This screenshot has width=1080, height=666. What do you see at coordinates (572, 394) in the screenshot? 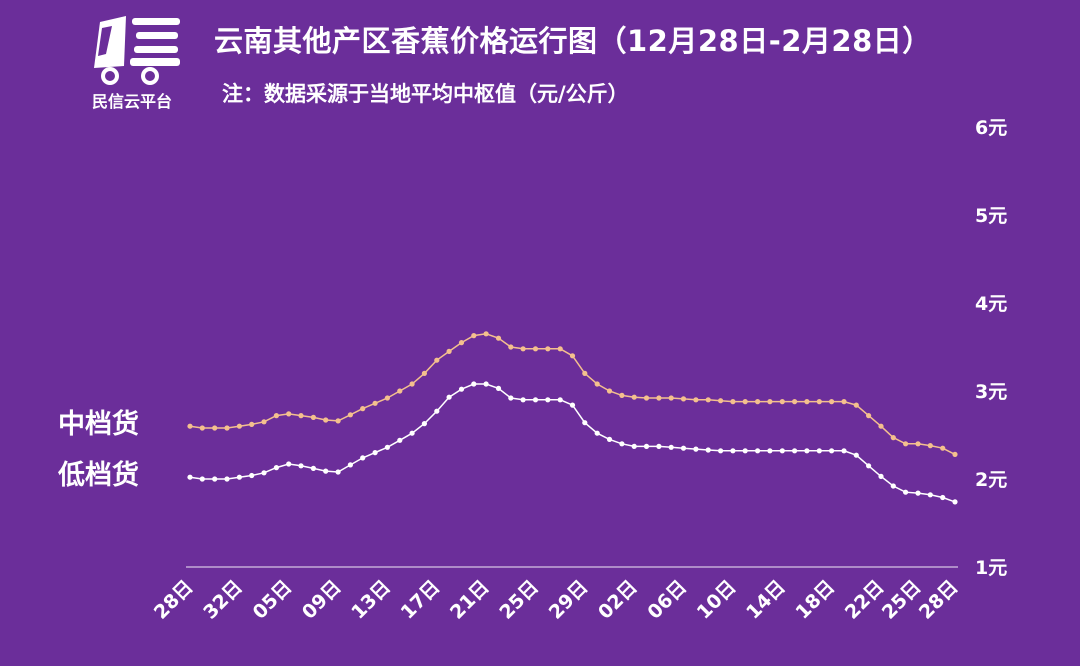
I see `series-line-mid` at bounding box center [572, 394].